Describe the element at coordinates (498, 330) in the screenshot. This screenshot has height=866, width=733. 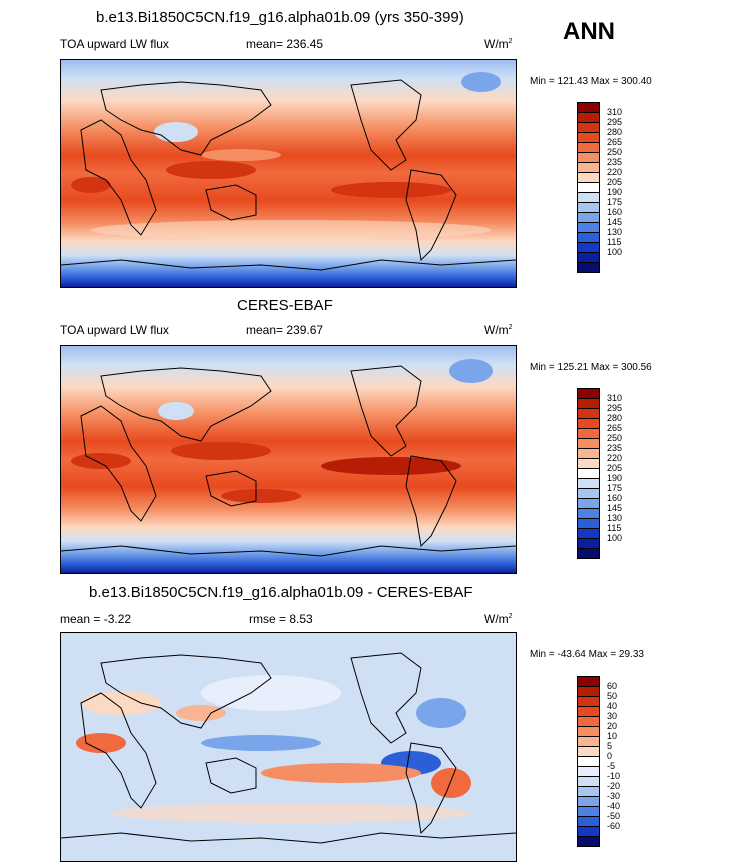
I see `panel2-units: W/m2` at that location.